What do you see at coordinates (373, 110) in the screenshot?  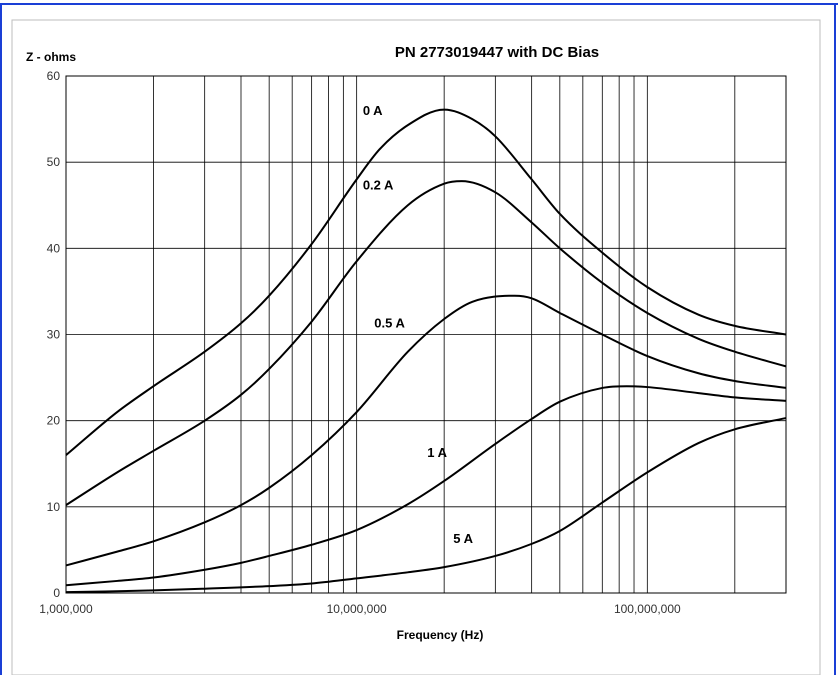 I see `series-label-0: 0 A` at bounding box center [373, 110].